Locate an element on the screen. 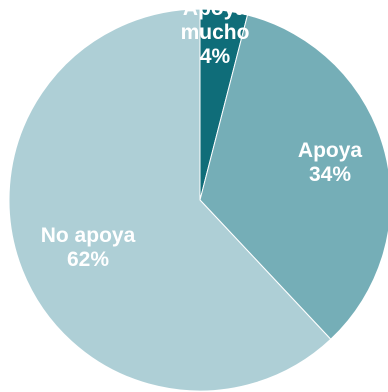 Image resolution: width=388 pixels, height=392 pixels. pie-slice-value-label-1: 34% is located at coordinates (330, 174).